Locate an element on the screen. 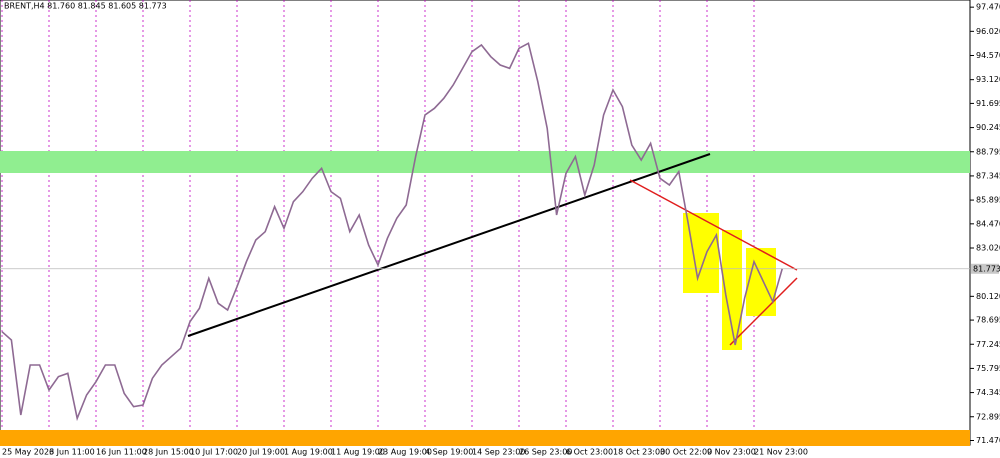 The height and width of the screenshot is (458, 1000). last-price-box is located at coordinates (985, 268).